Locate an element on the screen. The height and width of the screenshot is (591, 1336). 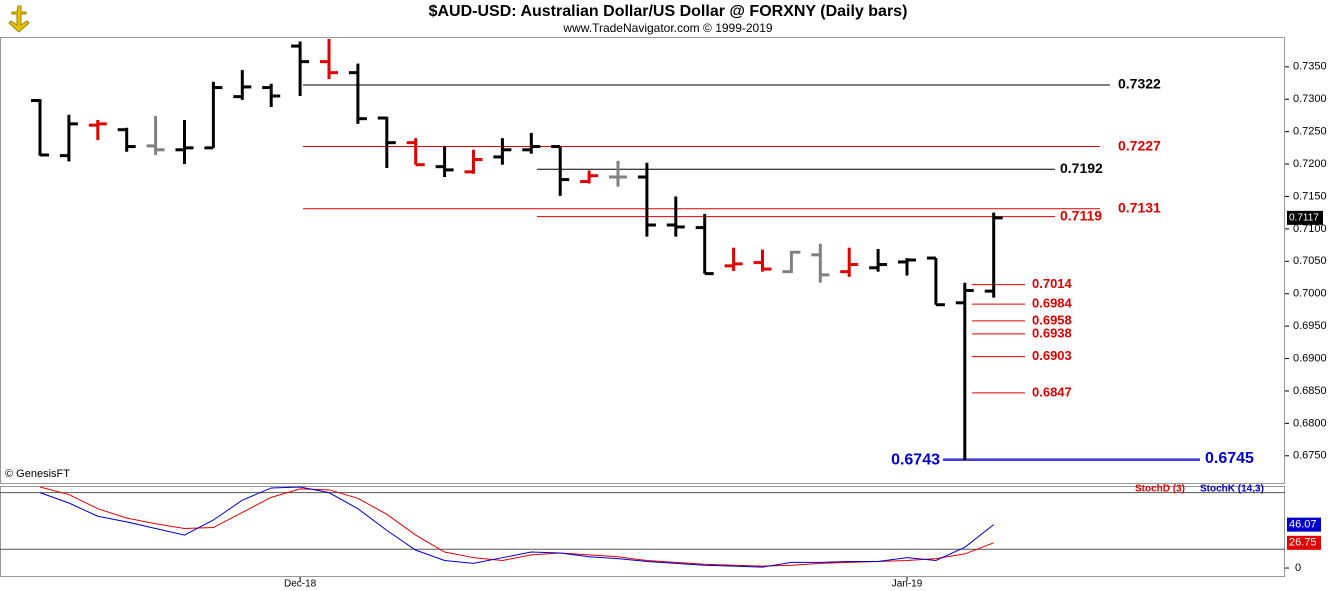
y-tick-label: 0.6750 is located at coordinates (1310, 456).